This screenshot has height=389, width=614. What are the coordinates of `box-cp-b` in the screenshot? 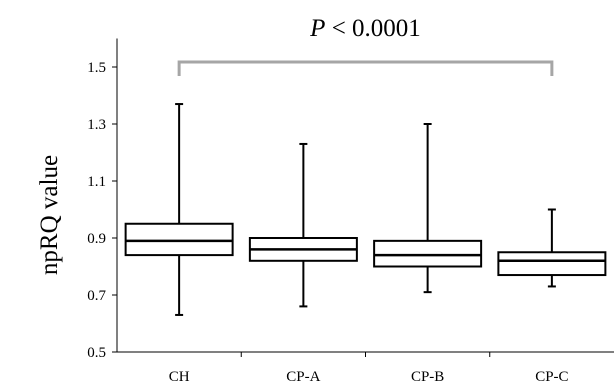 It's located at (428, 208).